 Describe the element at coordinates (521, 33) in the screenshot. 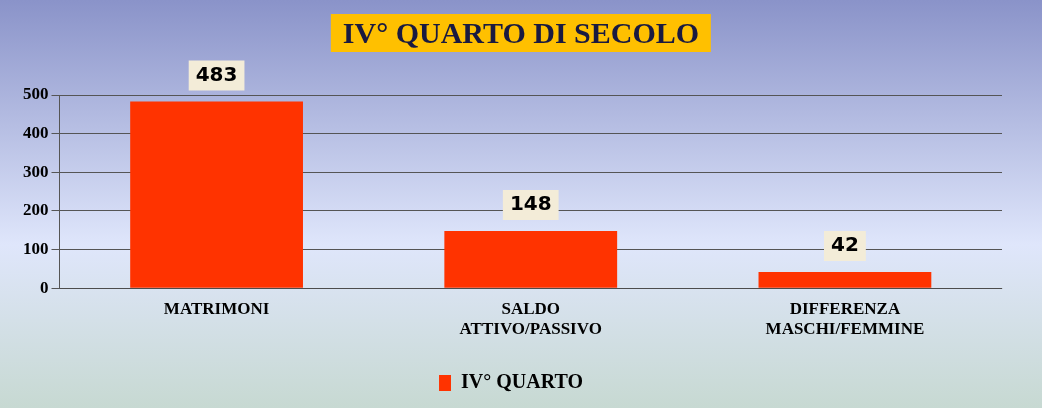

I see `chart-title: IV° QUARTO DI SECOLO` at that location.